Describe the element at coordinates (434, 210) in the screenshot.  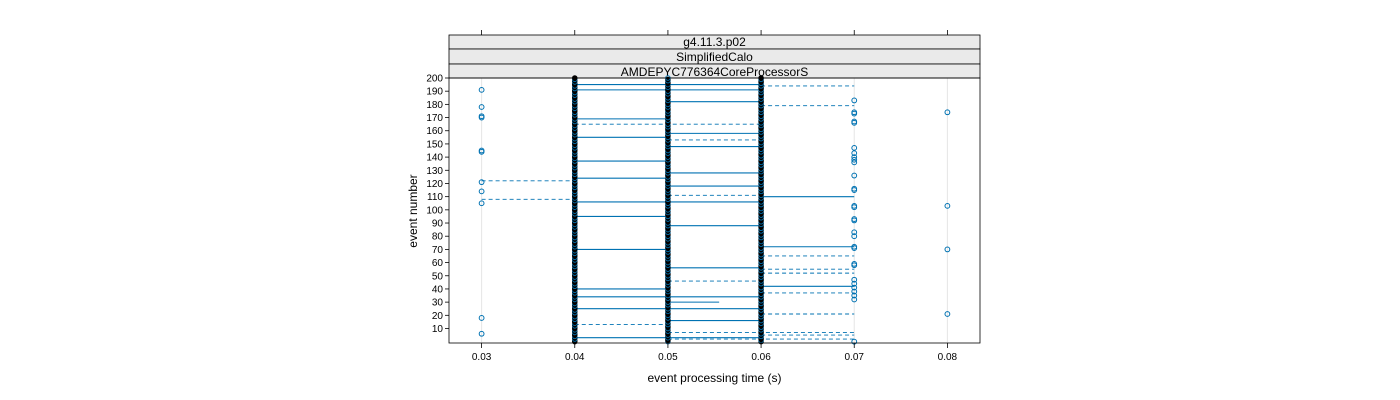
I see `y-tick-label: 100` at that location.